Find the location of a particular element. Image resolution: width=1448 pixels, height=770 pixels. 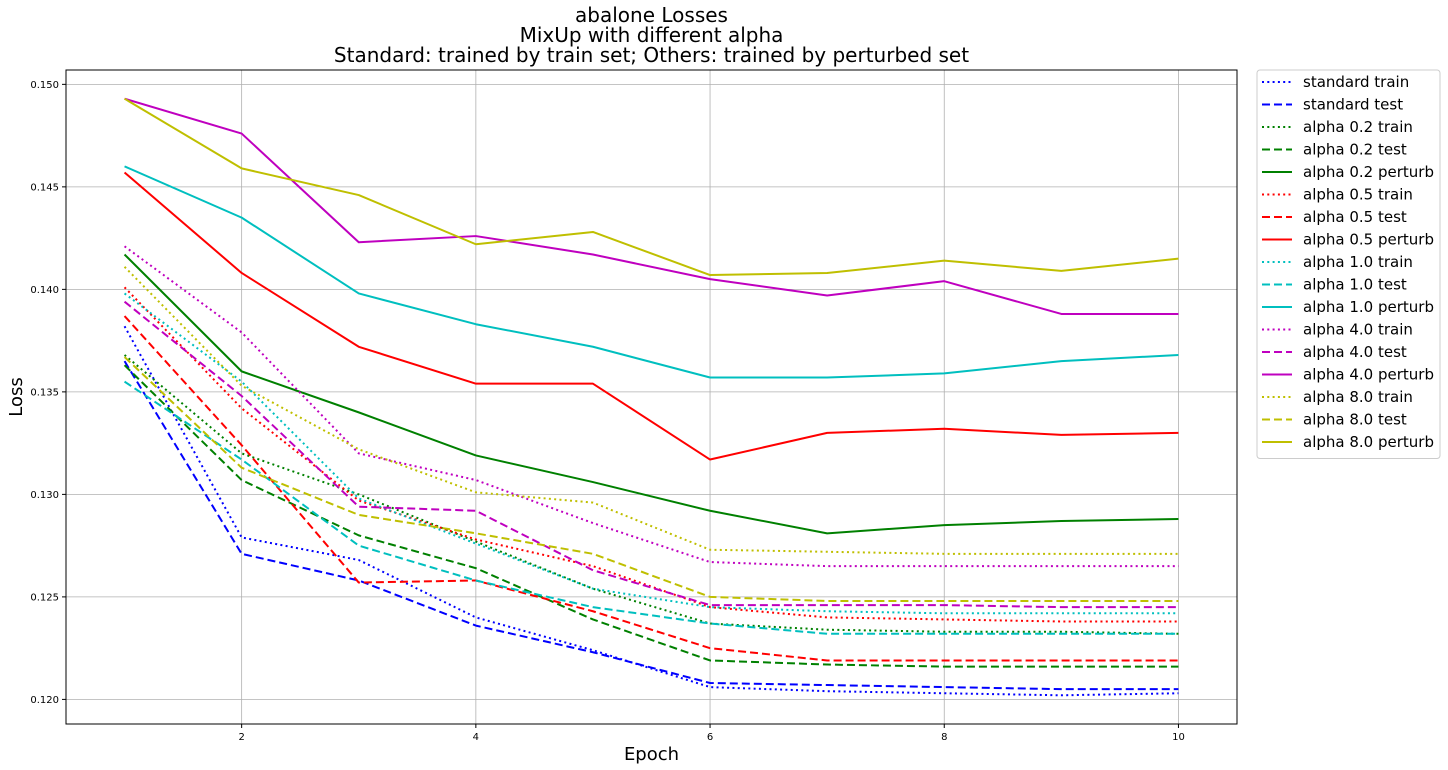

x-tick-label: 8 is located at coordinates (944, 737).